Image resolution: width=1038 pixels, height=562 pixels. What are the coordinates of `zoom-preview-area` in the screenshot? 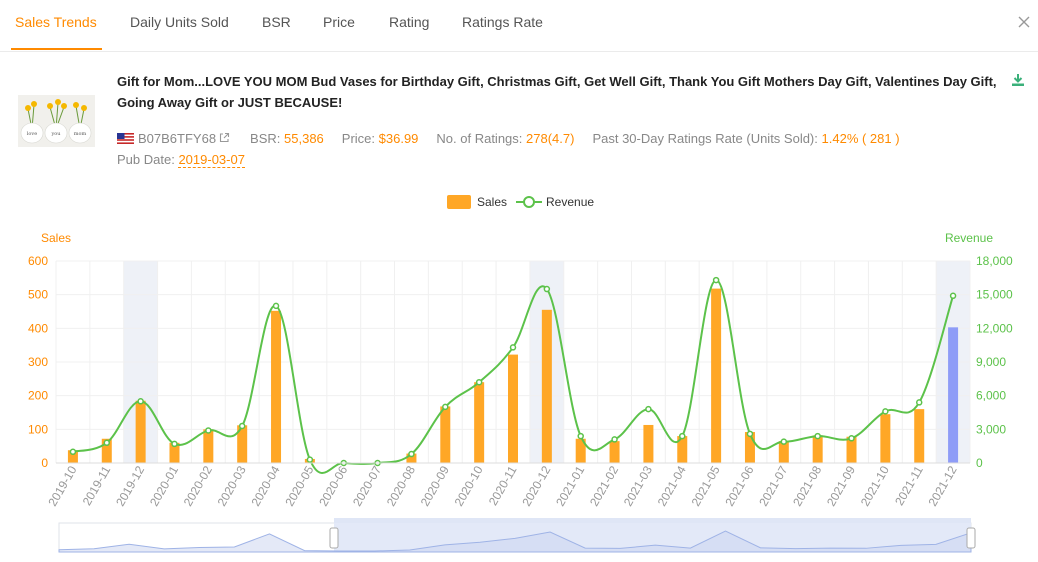 It's located at (515, 541).